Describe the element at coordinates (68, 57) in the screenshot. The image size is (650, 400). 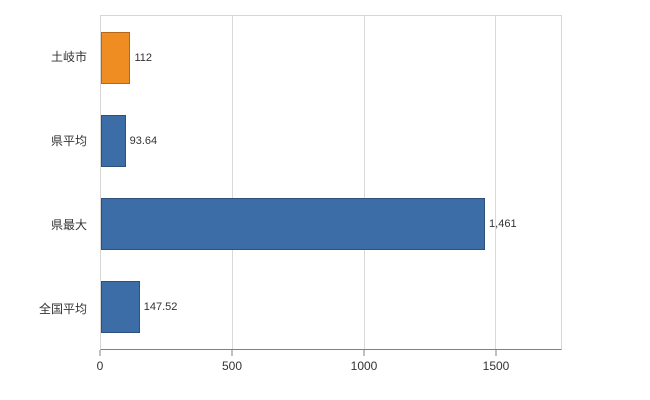
I see `y-axis-label: 土岐市` at that location.